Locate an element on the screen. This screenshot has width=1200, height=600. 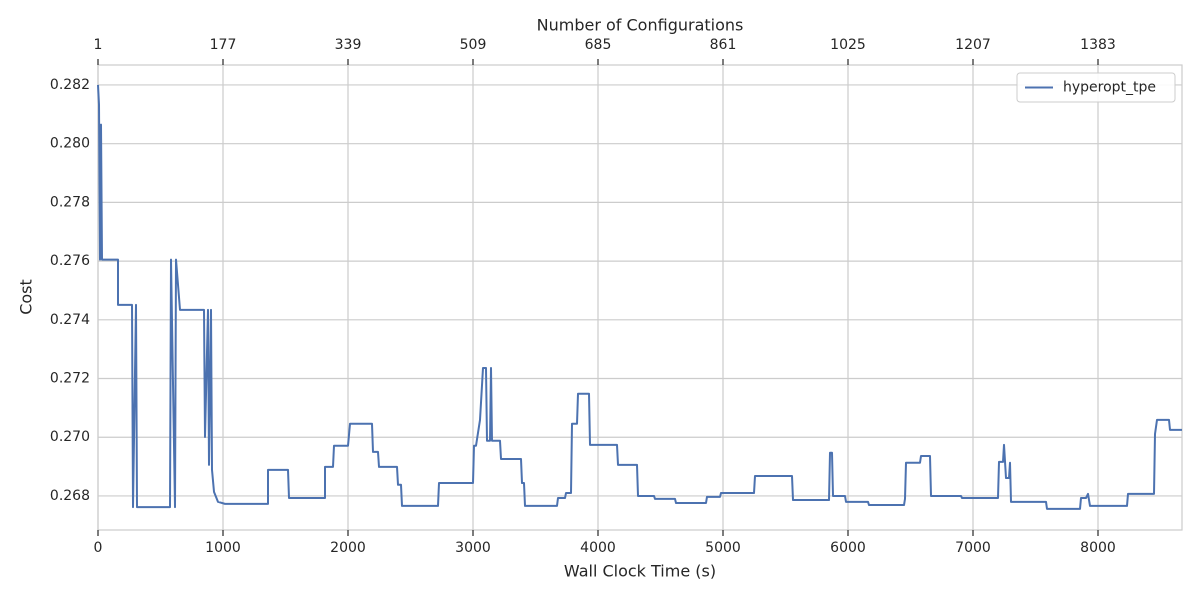
y-tick-label: 0.272 is located at coordinates (70, 379).